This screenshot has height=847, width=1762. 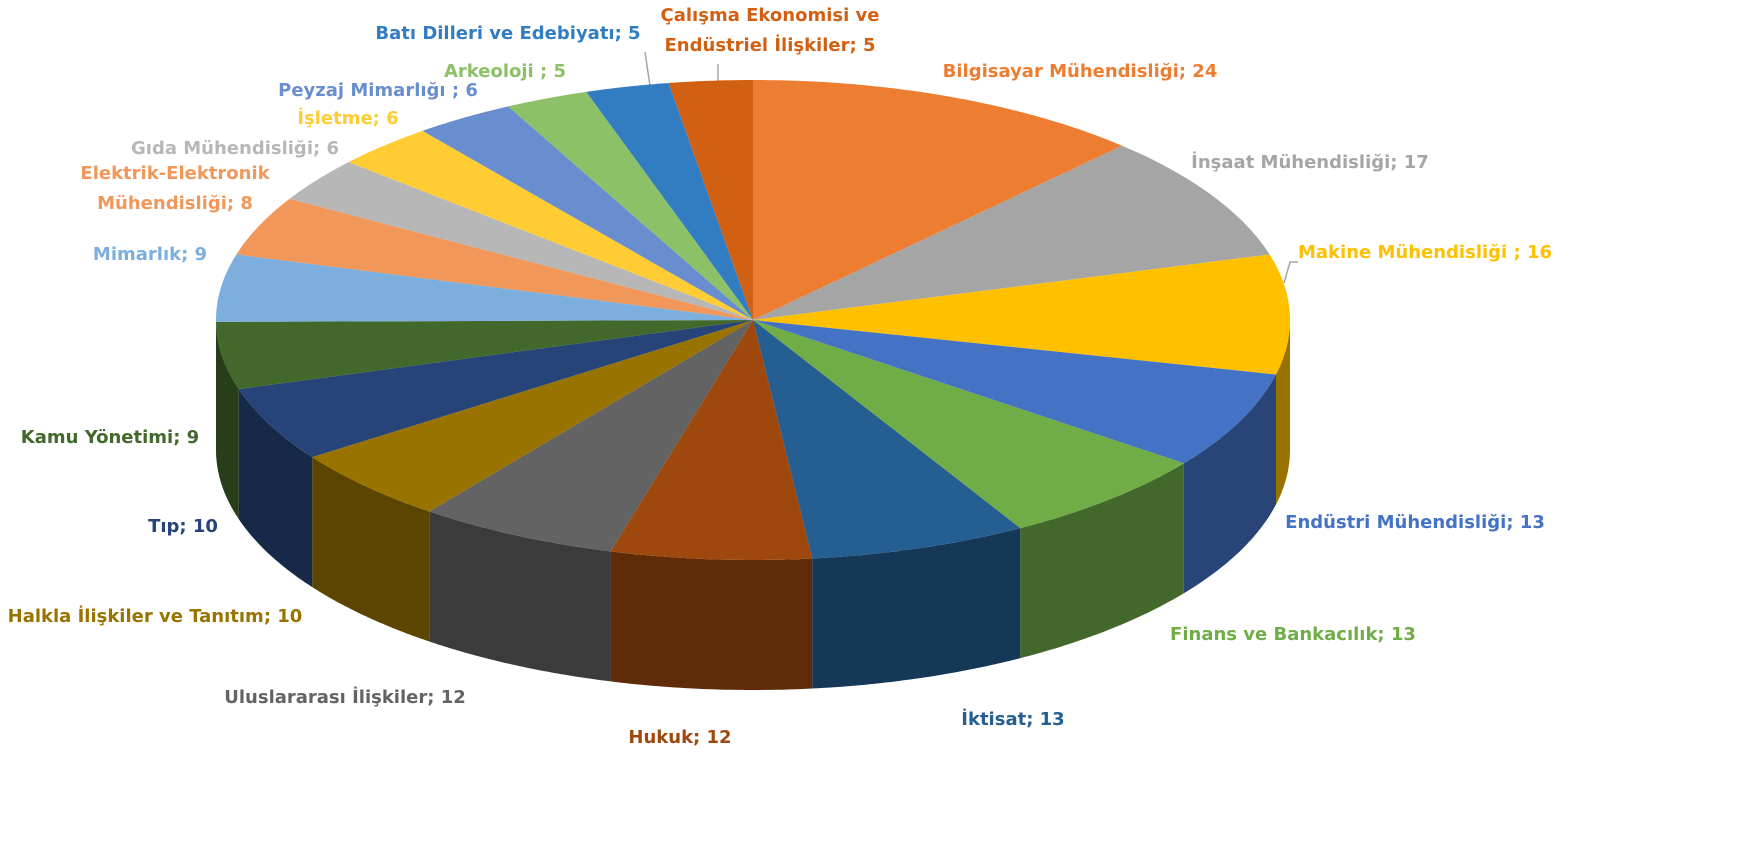 I want to click on data-label: Halkla İlişkiler ve Tanıtım; 10, so click(x=155, y=616).